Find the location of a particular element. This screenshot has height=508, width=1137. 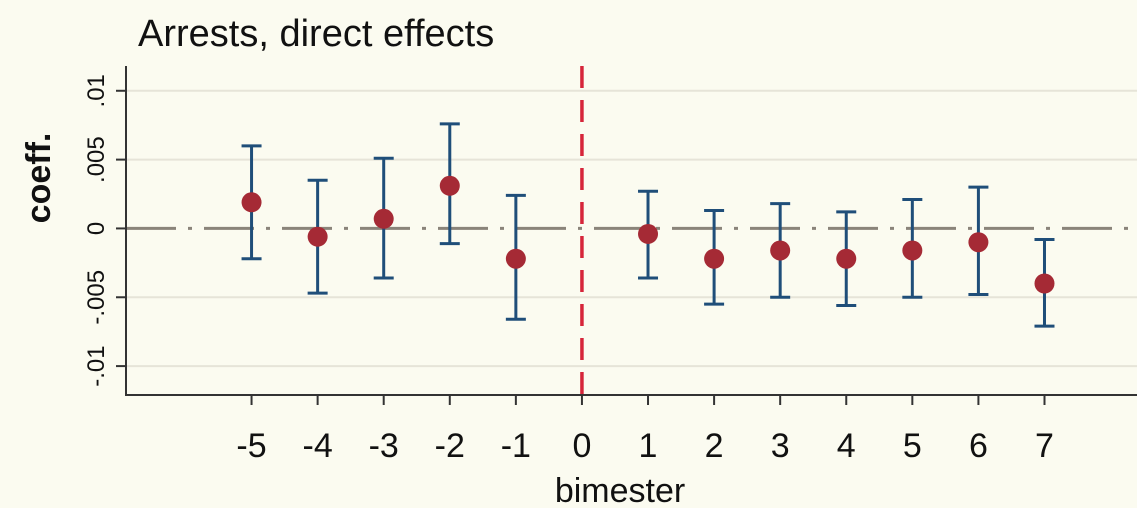

y-tick-label: .005 is located at coordinates (96, 159).